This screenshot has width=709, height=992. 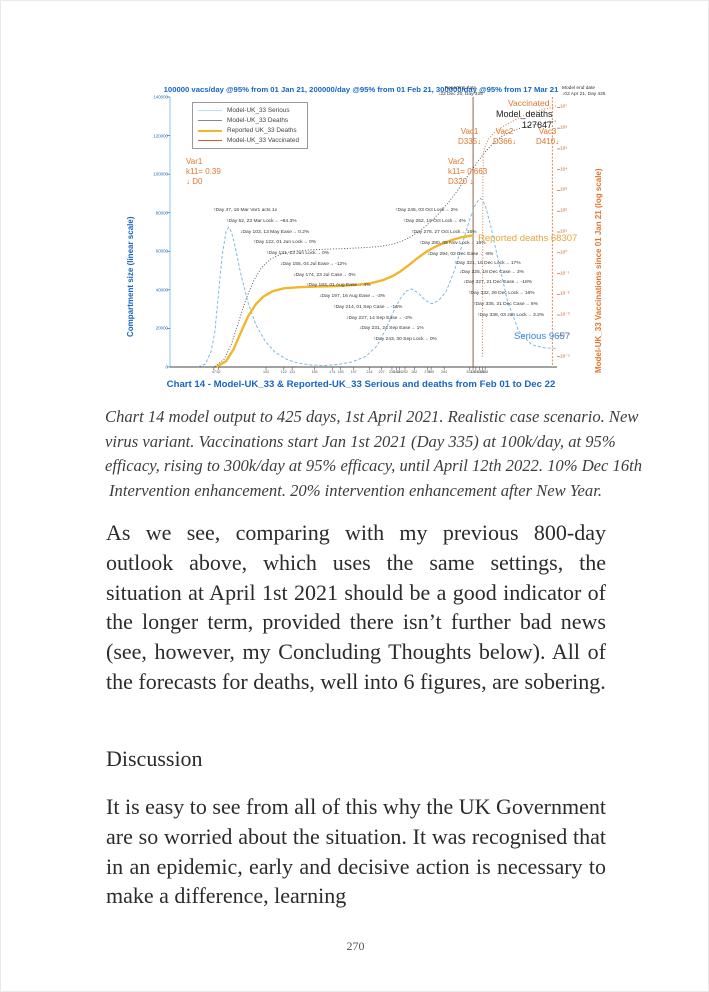 What do you see at coordinates (505, 304) in the screenshot?
I see `chart-annotation: ↑Day 335, 31 Dec Case→ 6%` at bounding box center [505, 304].